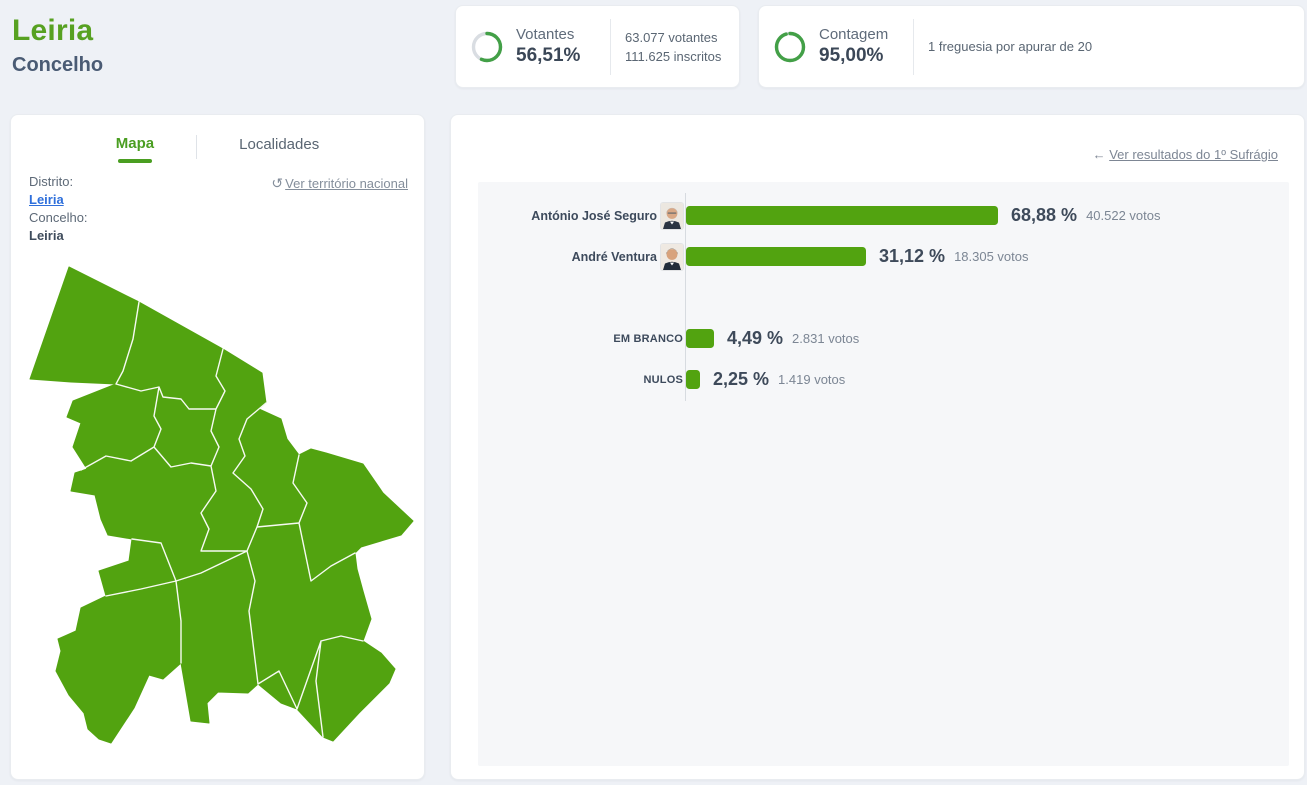 Image resolution: width=1307 pixels, height=785 pixels. I want to click on result-row: António José Seguro 68,88 % 40.522 votos, so click(883, 215).